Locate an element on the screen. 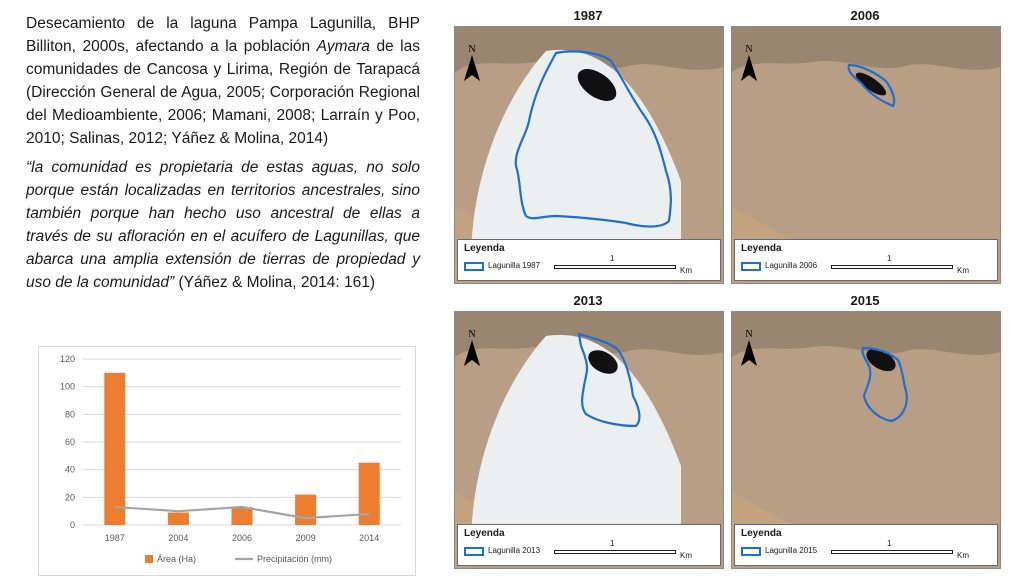  satellite-map: N Leyenda Lagunilla 2015 1 Km is located at coordinates (866, 440).